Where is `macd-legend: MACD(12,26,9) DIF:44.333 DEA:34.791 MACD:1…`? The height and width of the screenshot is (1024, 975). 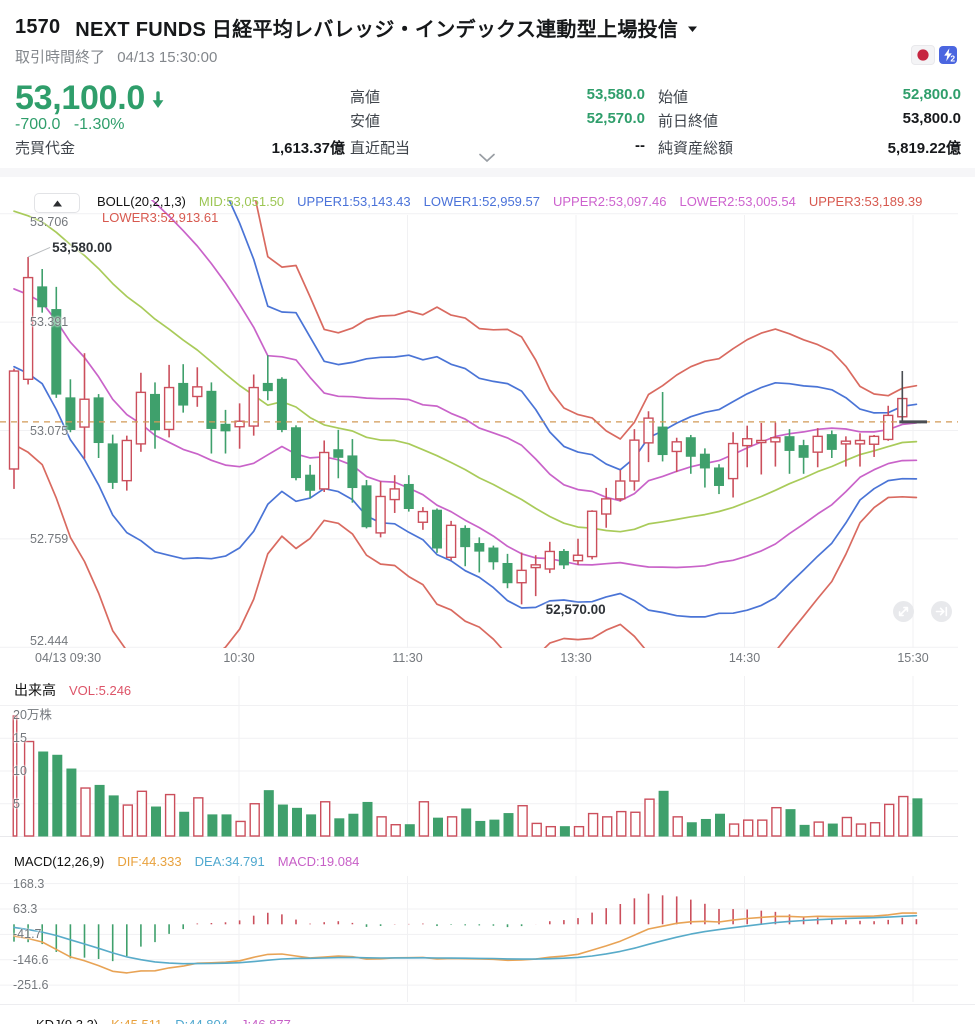 macd-legend: MACD(12,26,9) DIF:44.333 DEA:34.791 MACD:1… is located at coordinates (186, 861).